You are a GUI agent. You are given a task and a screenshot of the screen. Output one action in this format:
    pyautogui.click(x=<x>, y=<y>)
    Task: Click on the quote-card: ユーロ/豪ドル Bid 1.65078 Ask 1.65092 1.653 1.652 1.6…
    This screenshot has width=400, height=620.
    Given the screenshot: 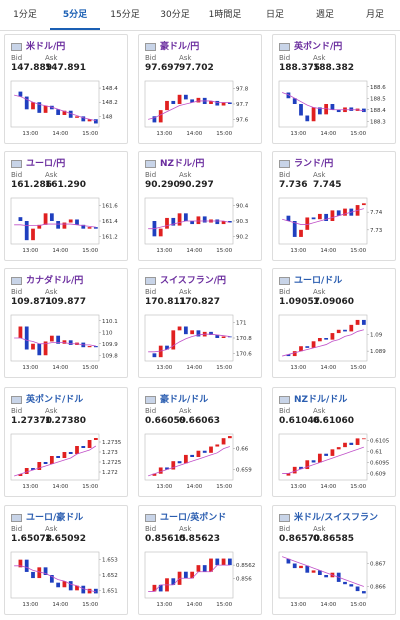 What is the action you would take?
    pyautogui.click(x=66, y=560)
    